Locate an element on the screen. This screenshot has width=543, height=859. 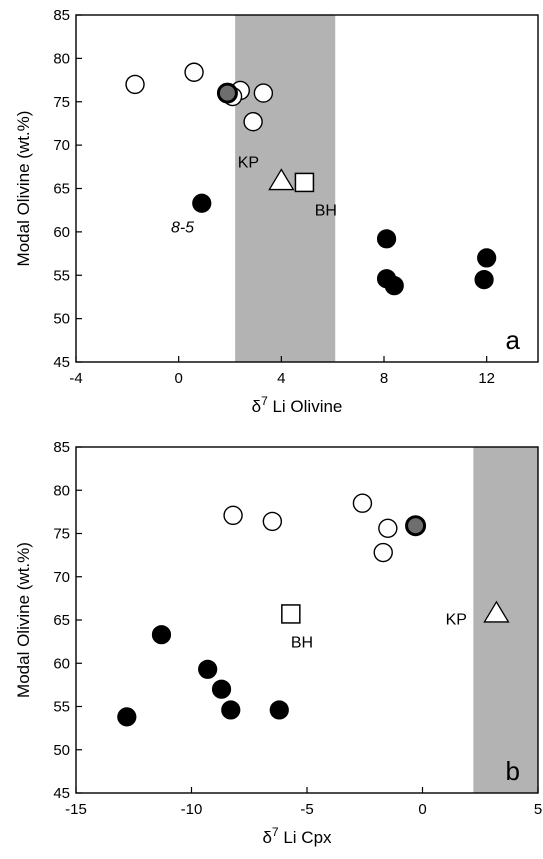
annotation-8-5: 8-5 is located at coordinates (182, 228).